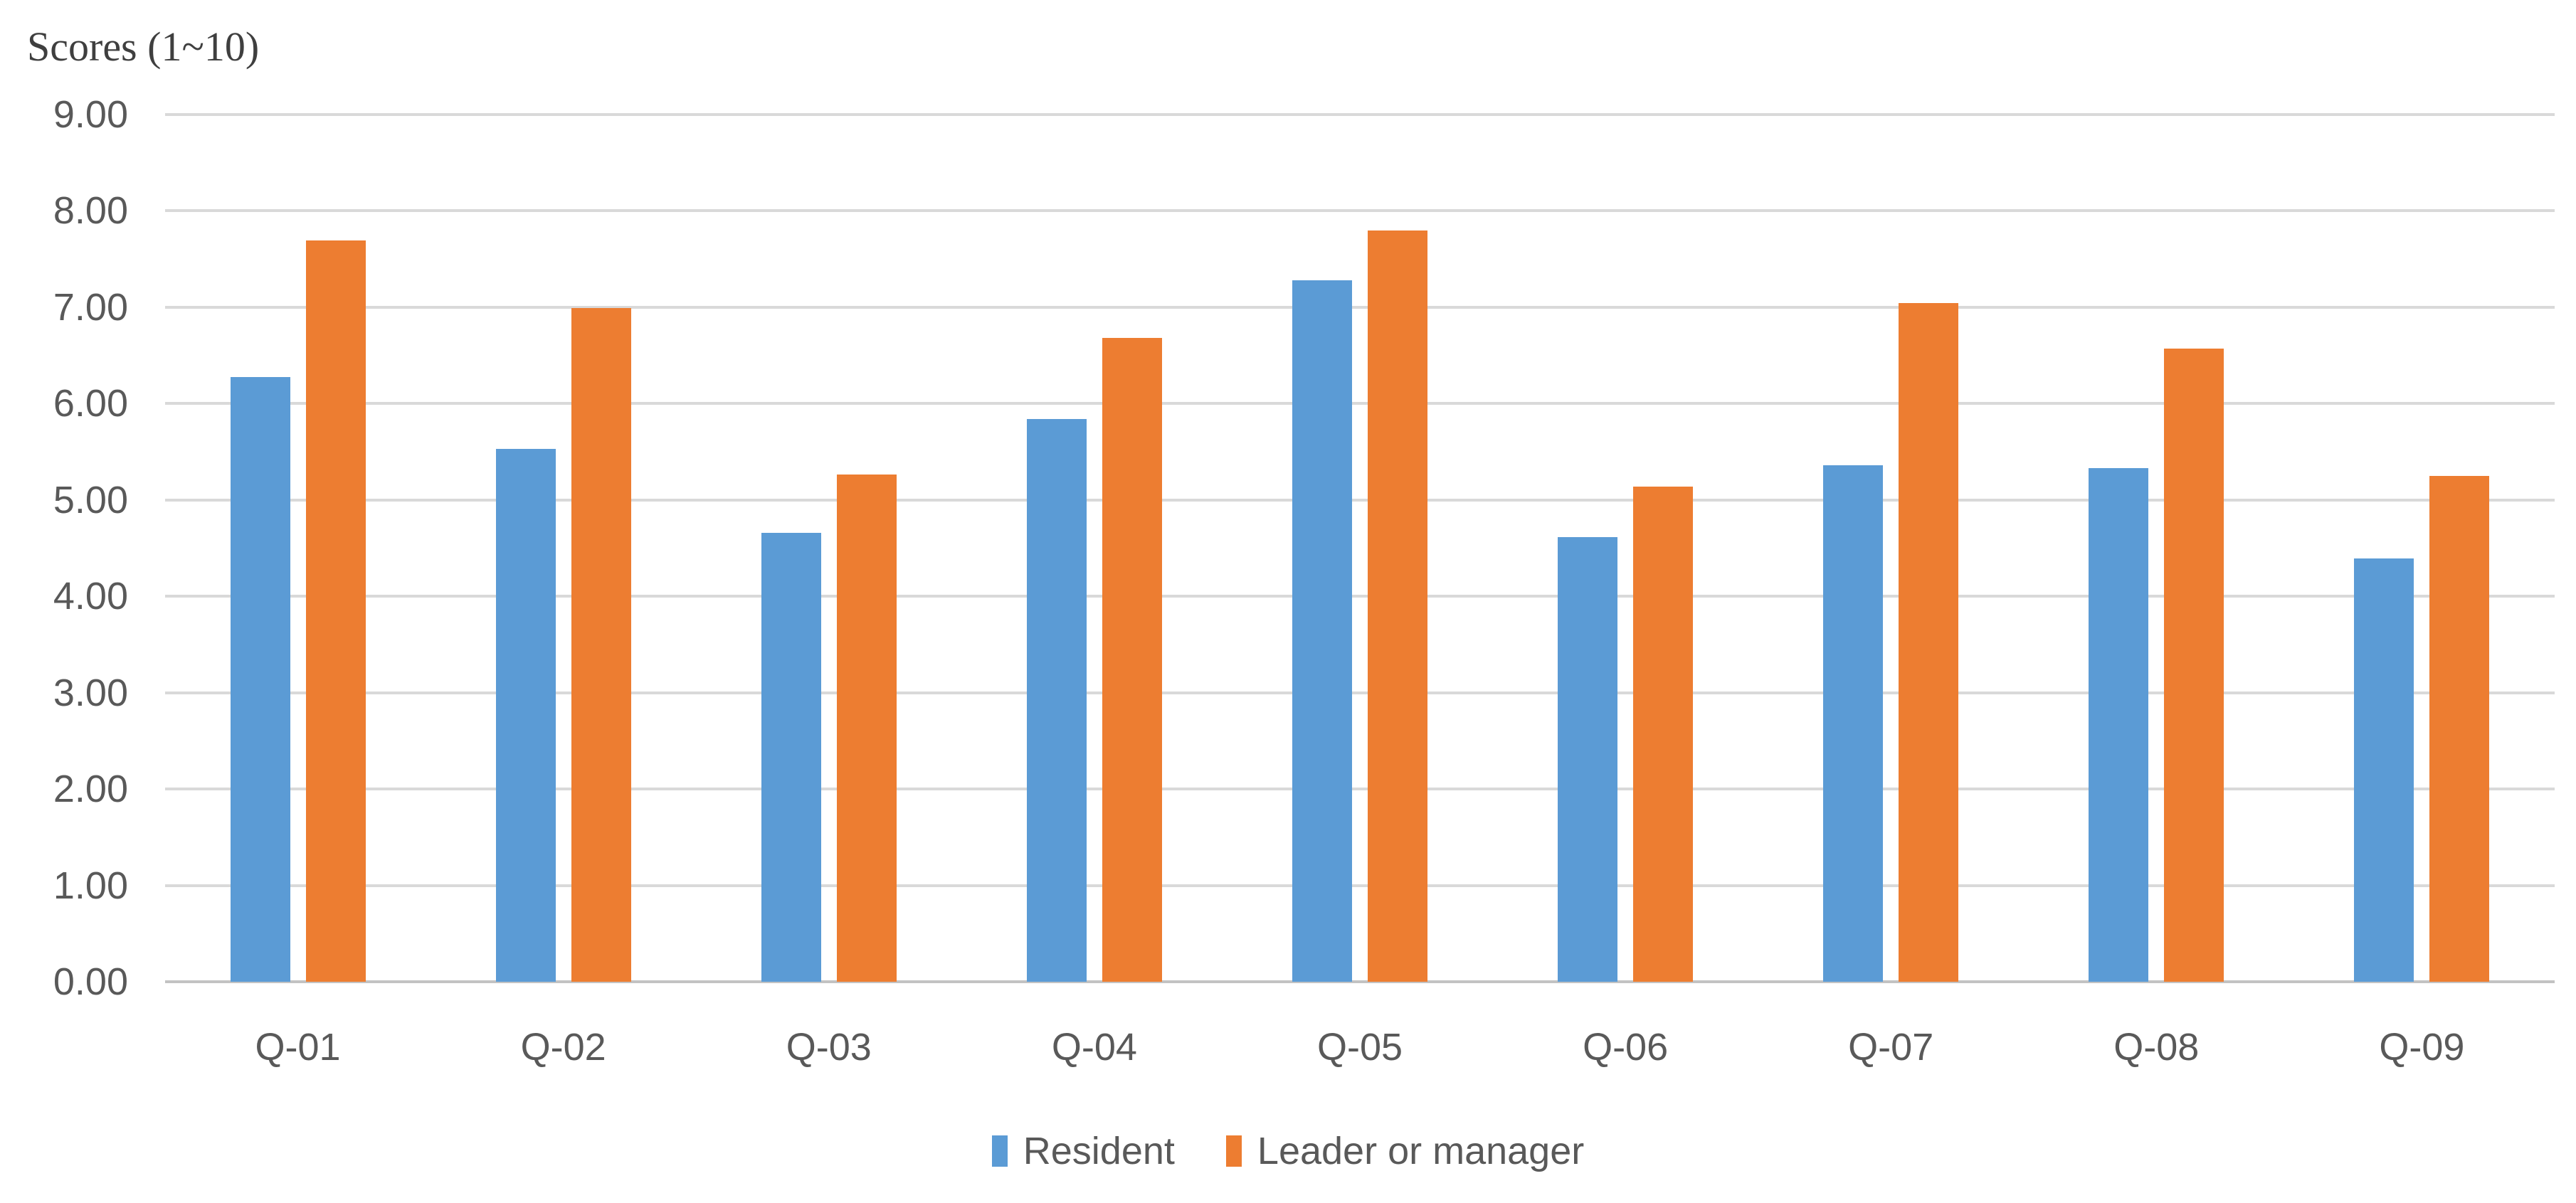  I want to click on legend: Resident Leader or manager, so click(1288, 1151).